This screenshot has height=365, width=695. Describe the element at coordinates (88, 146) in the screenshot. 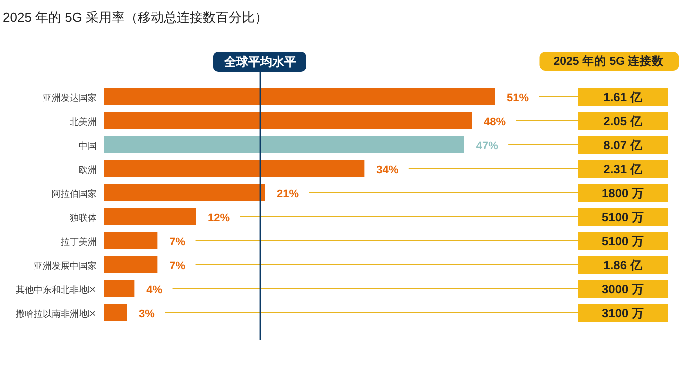

I see `y-tick-label: 中国` at that location.